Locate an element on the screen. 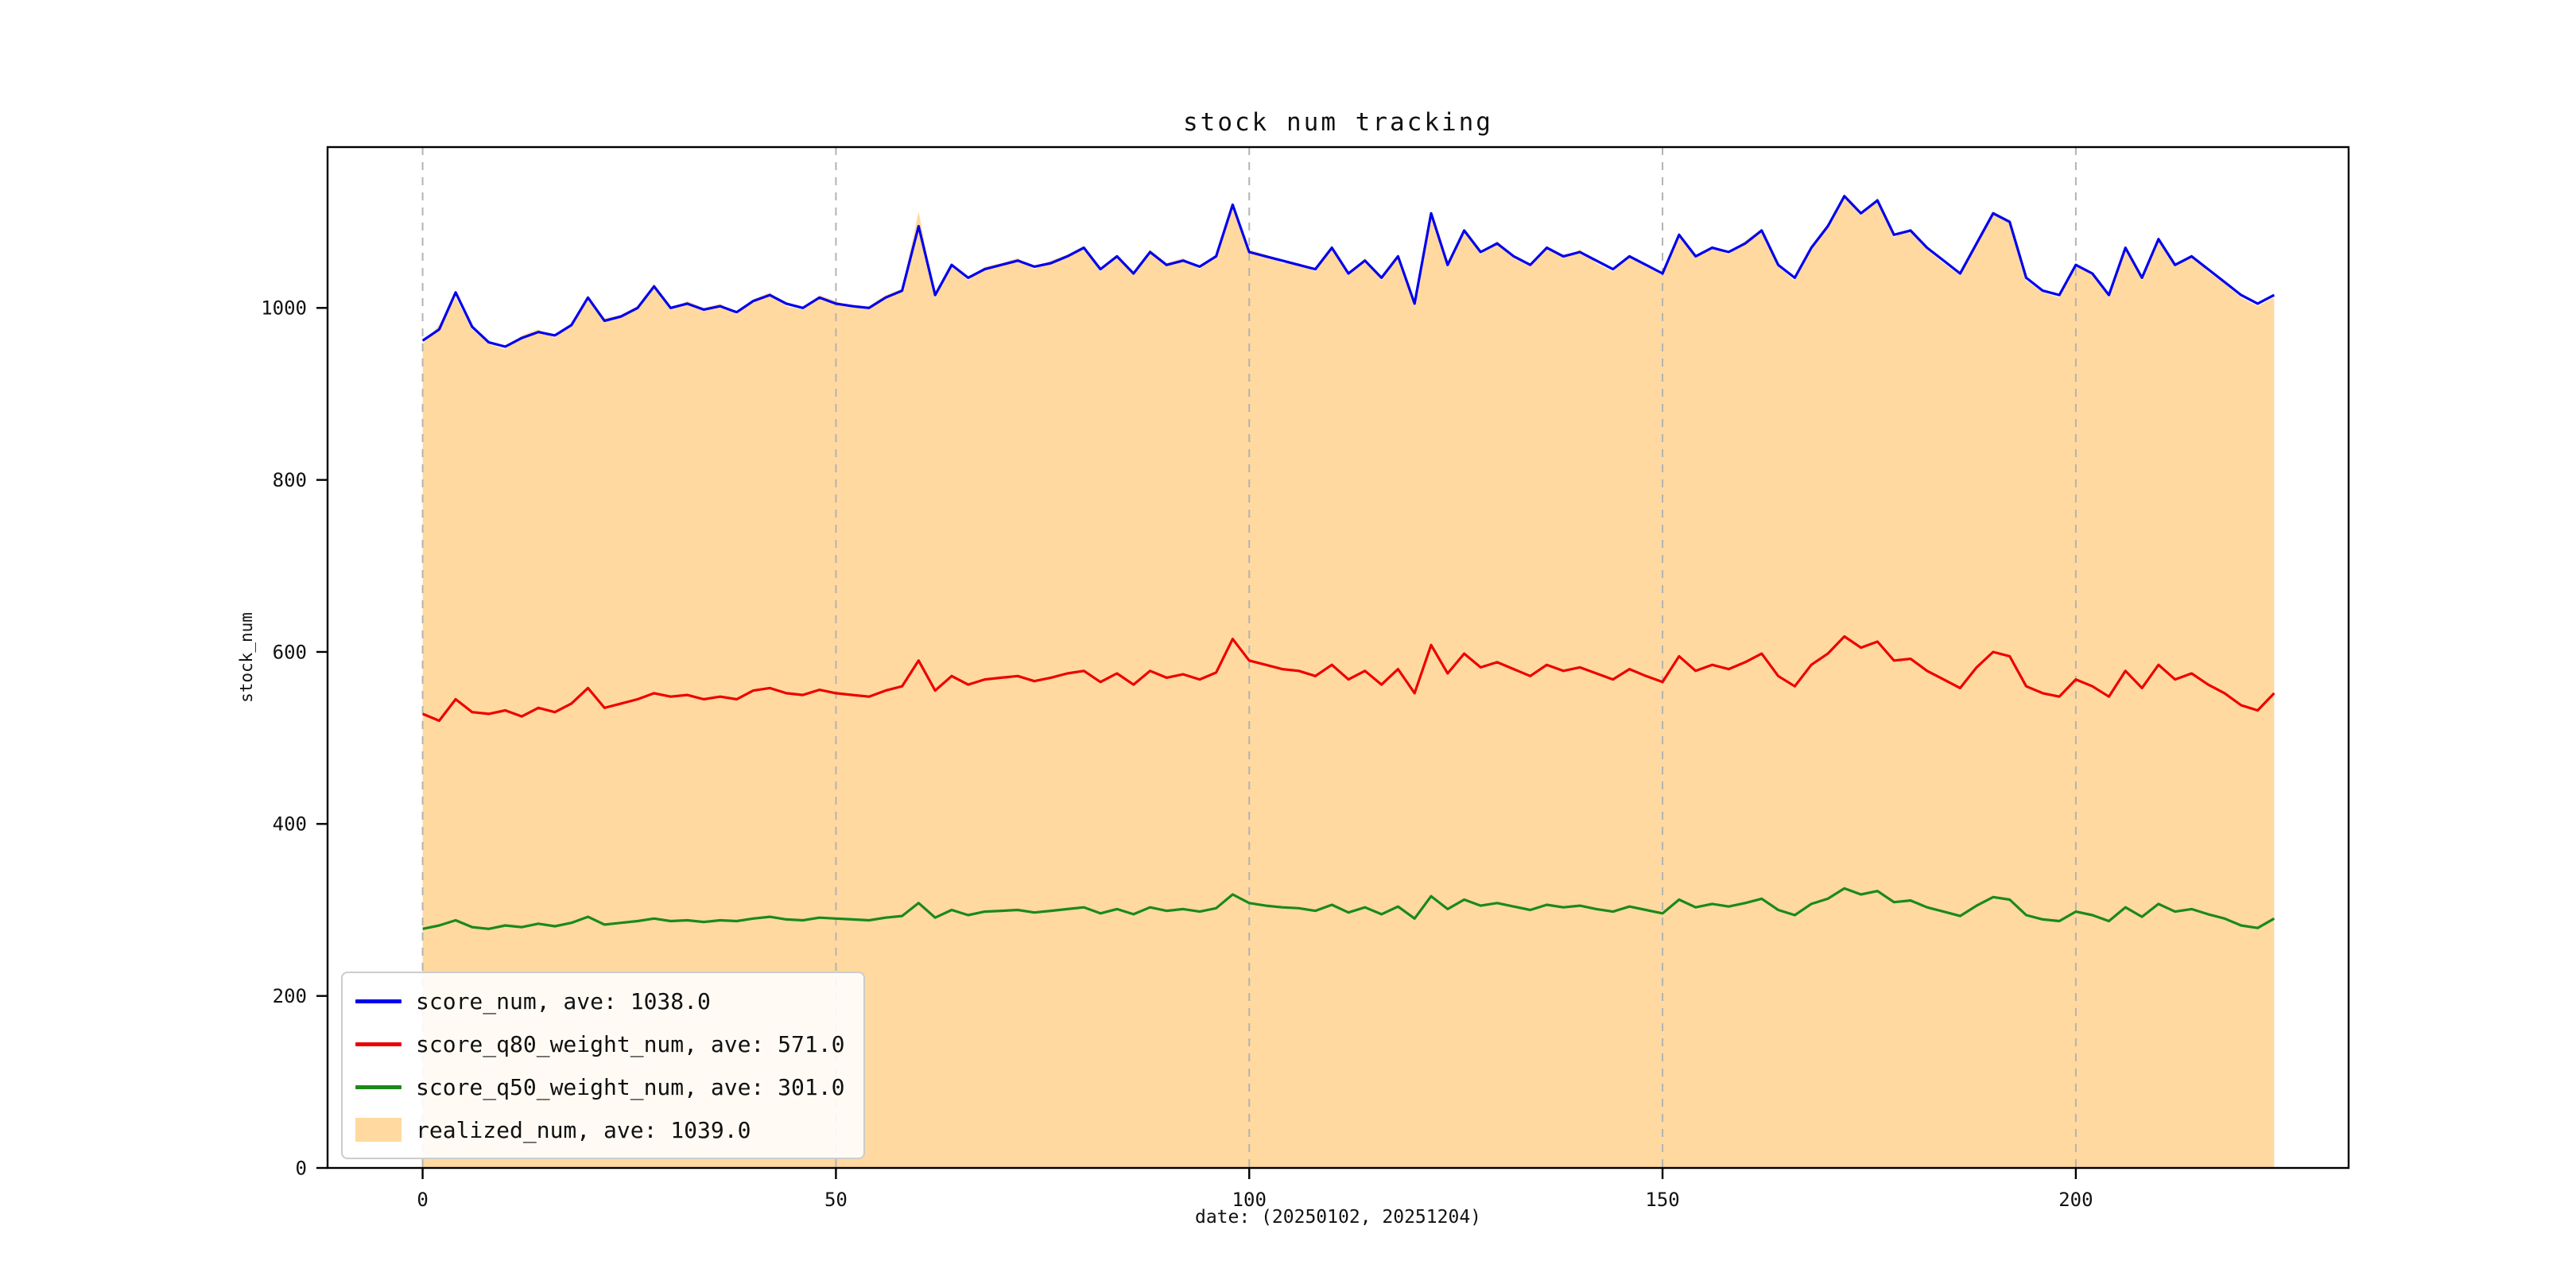 The image size is (2576, 1288). legend-label: realized_num, ave: 1039.0 is located at coordinates (584, 1129).